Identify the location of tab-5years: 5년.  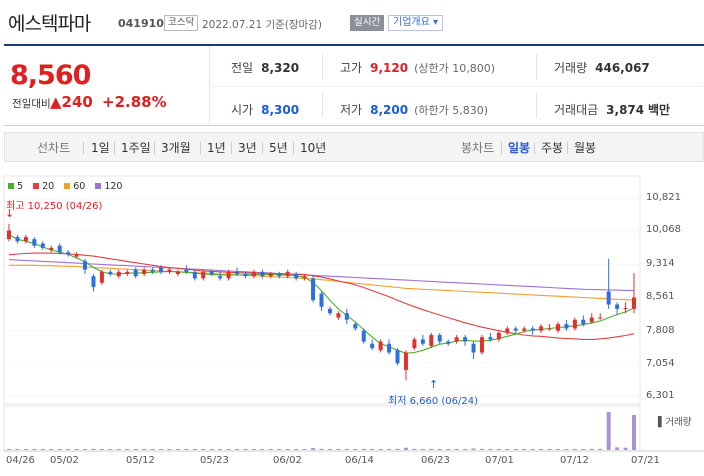
(278, 148).